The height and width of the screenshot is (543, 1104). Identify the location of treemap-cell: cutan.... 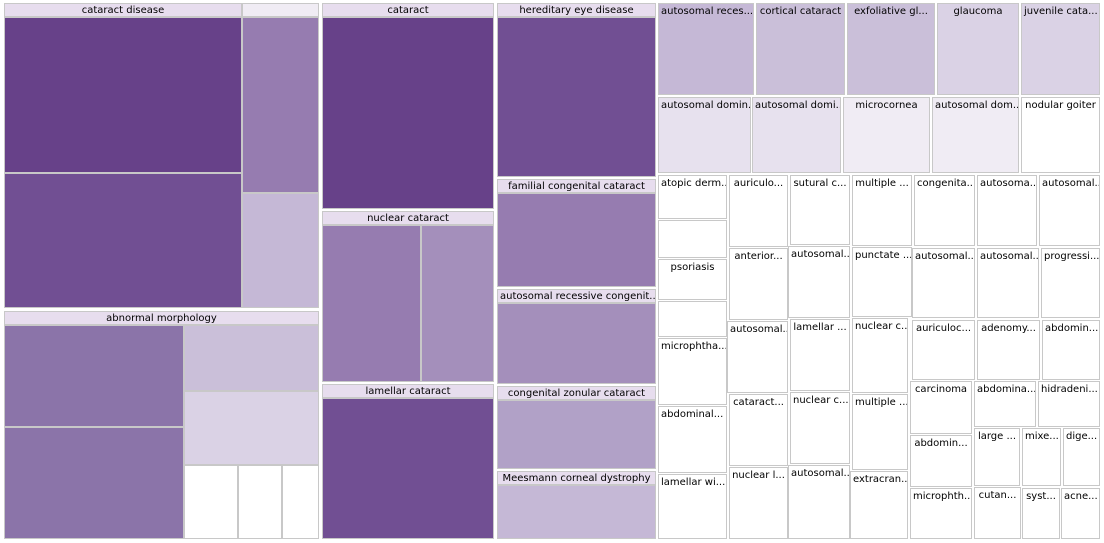
(997, 513).